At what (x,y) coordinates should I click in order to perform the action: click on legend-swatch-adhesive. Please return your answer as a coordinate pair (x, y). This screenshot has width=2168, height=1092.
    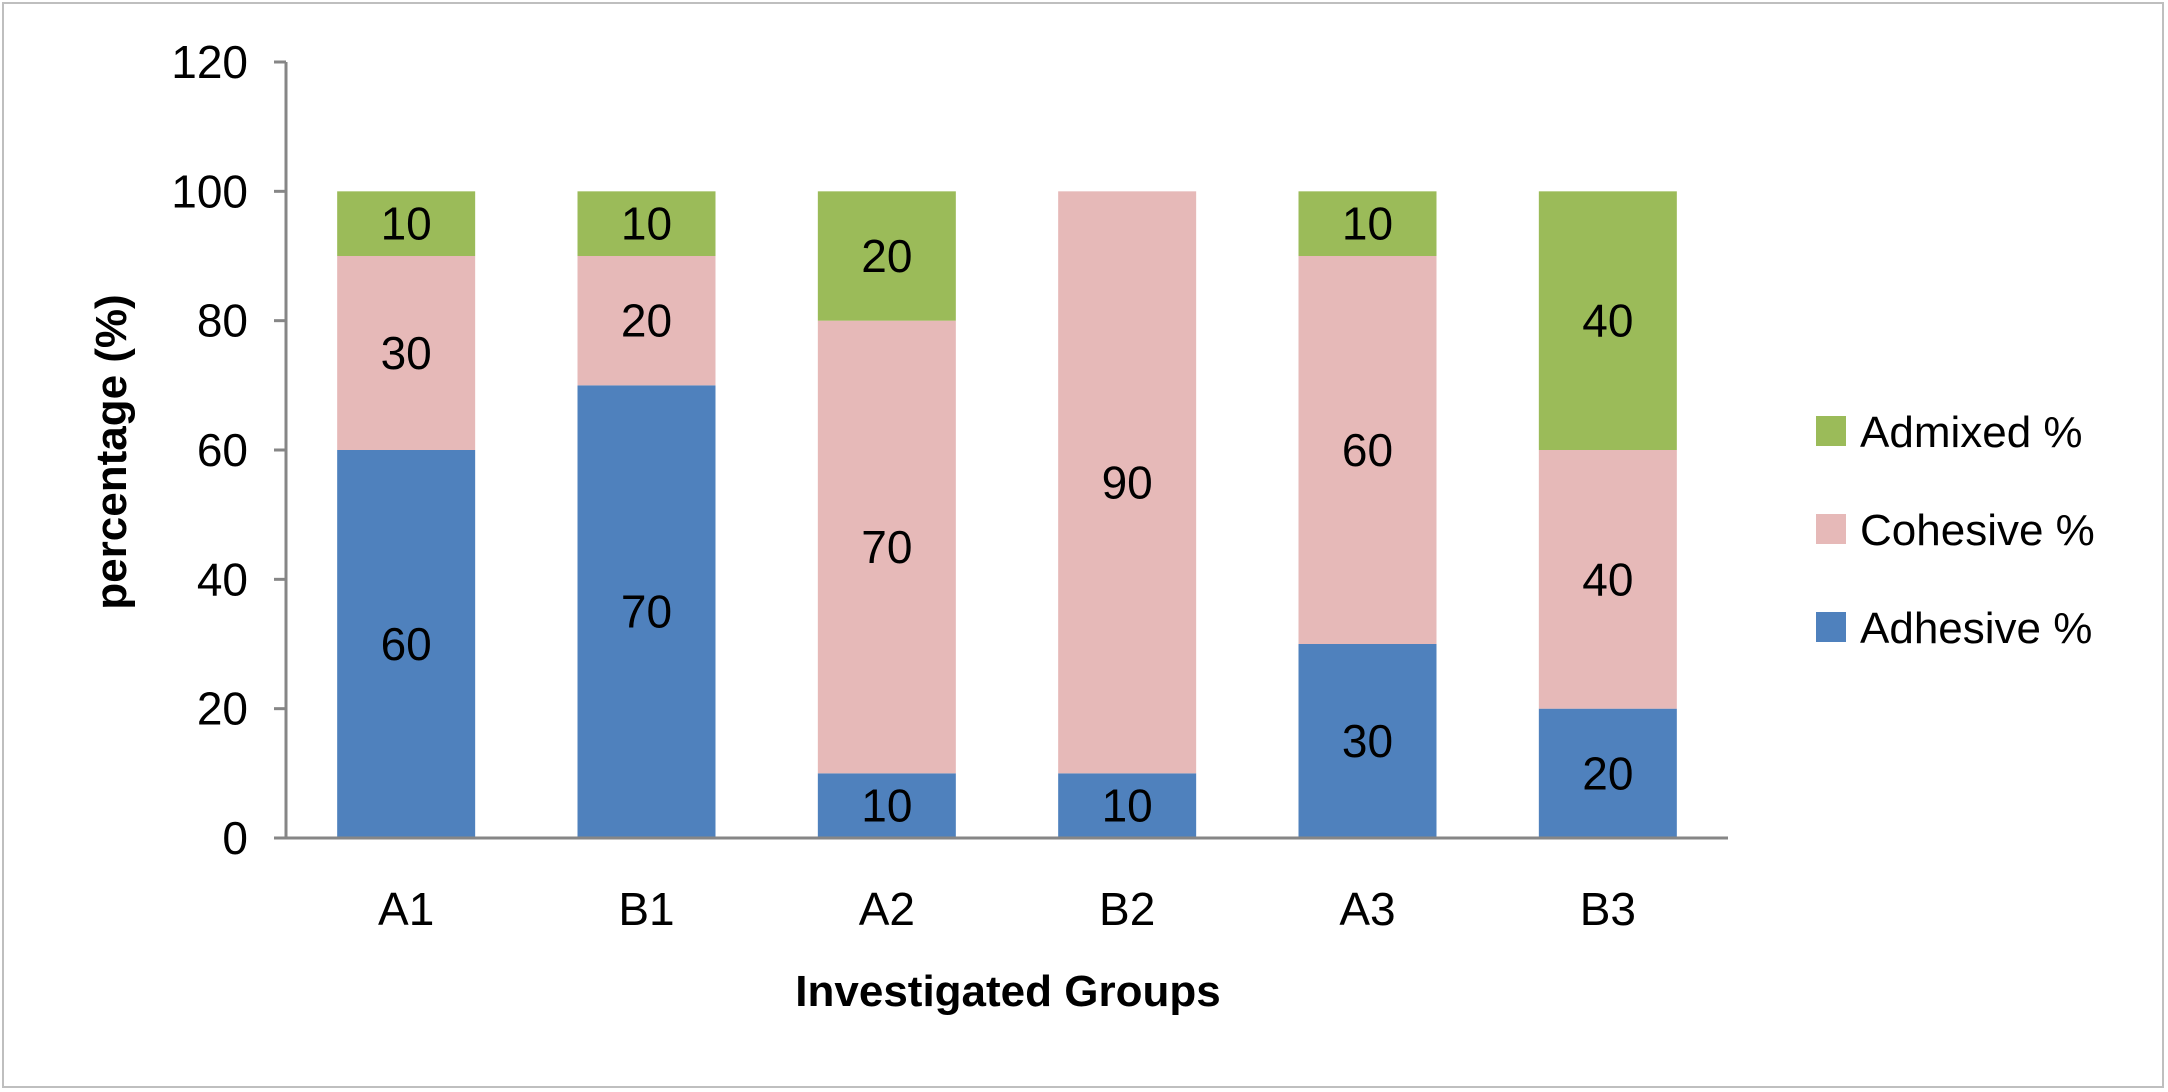
    Looking at the image, I should click on (1831, 627).